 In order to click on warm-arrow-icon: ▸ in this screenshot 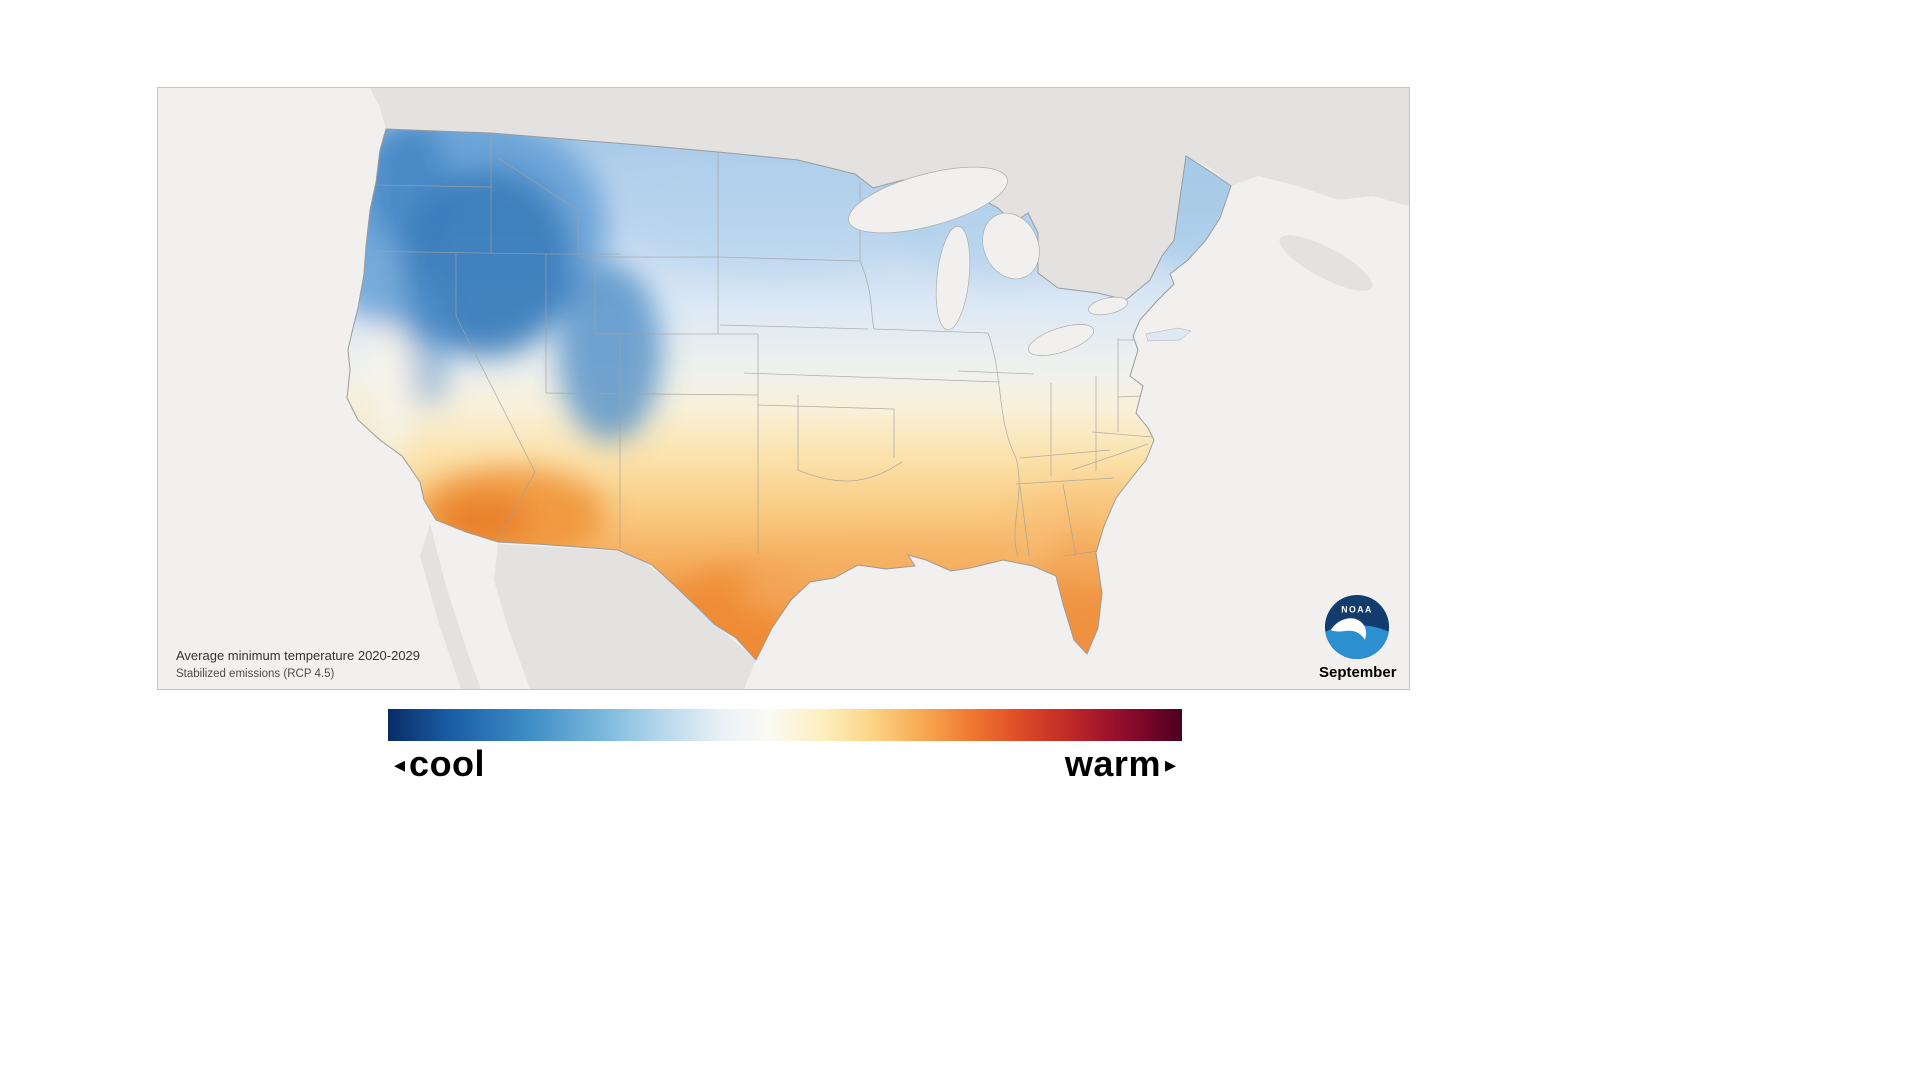, I will do `click(1170, 764)`.